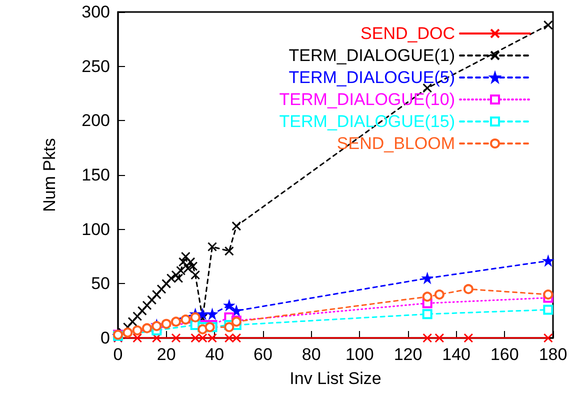 This screenshot has width=576, height=406. What do you see at coordinates (105, 338) in the screenshot?
I see `y-tick-label: 0` at bounding box center [105, 338].